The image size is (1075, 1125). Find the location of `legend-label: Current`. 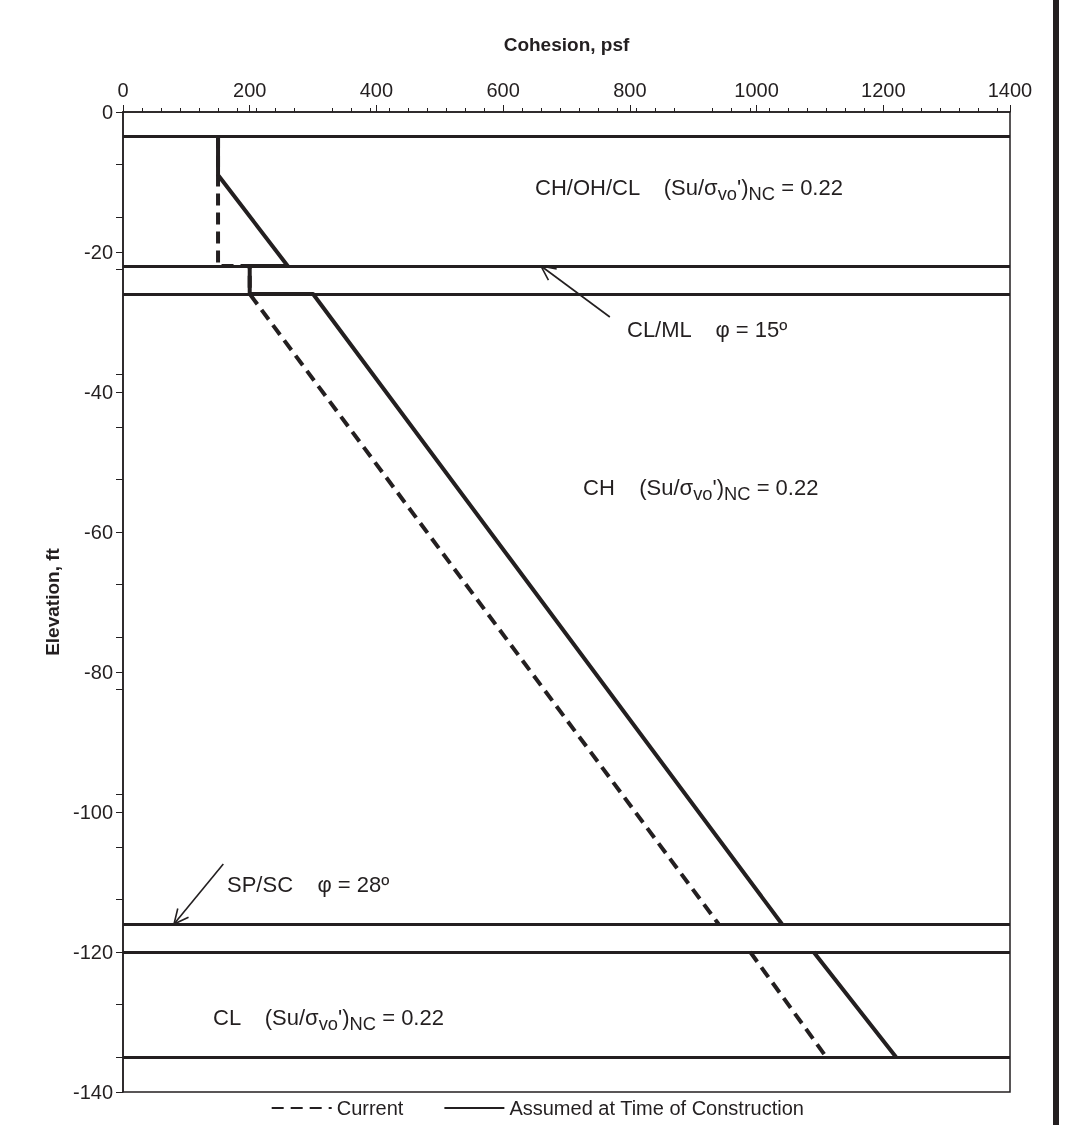

legend-label: Current is located at coordinates (370, 1108).